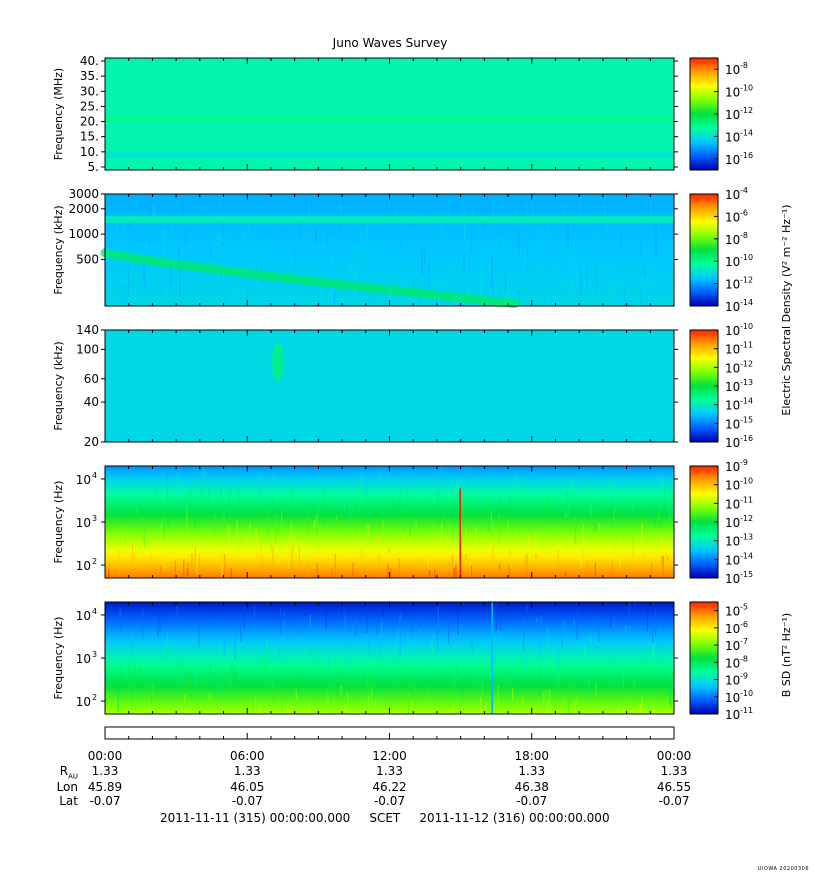 Image resolution: width=815 pixels, height=880 pixels. Describe the element at coordinates (746, 302) in the screenshot. I see `colorbar-tick-exponent: -14` at that location.